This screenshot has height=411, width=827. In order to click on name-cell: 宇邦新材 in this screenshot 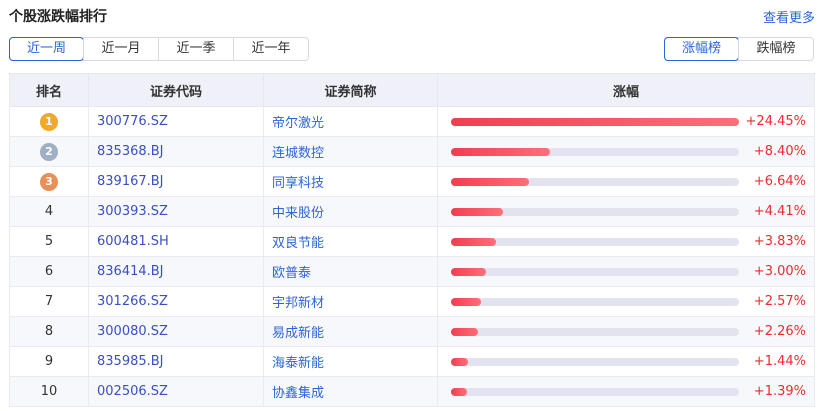, I will do `click(350, 301)`.